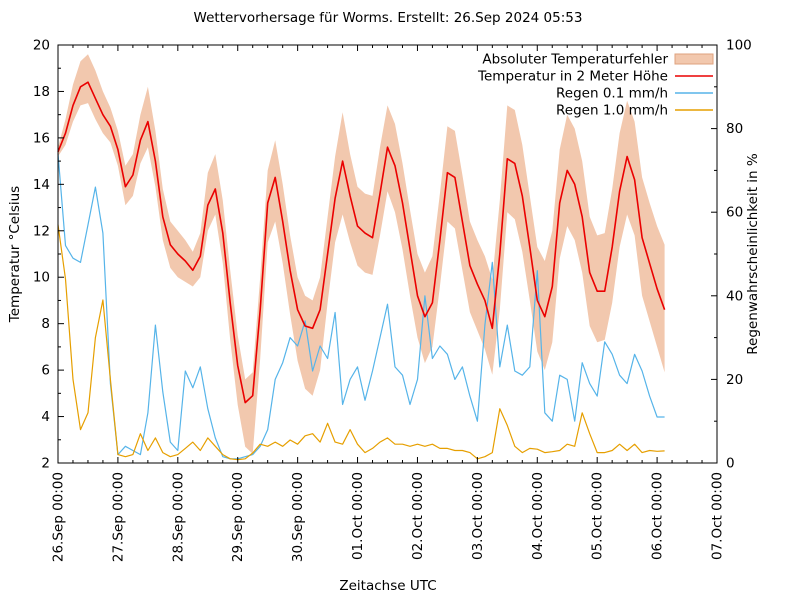 The height and width of the screenshot is (600, 800). I want to click on x-tick-label: 06.Oct 00:00, so click(658, 516).